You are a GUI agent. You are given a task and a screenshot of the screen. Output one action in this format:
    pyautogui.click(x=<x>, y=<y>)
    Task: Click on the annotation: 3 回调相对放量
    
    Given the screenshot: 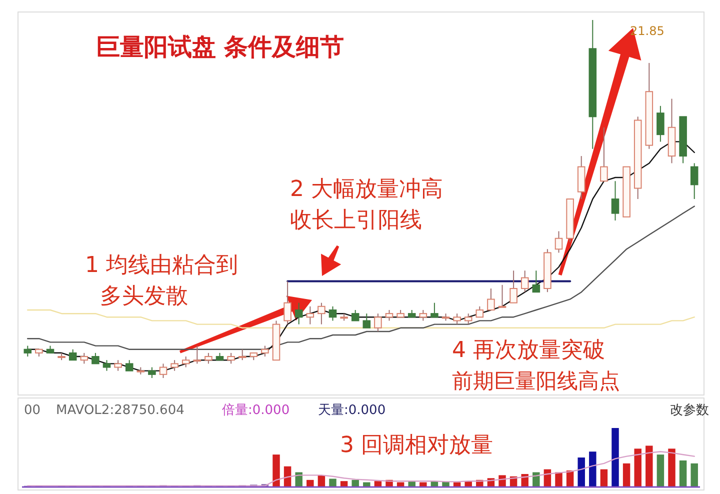 What is the action you would take?
    pyautogui.click(x=416, y=445)
    